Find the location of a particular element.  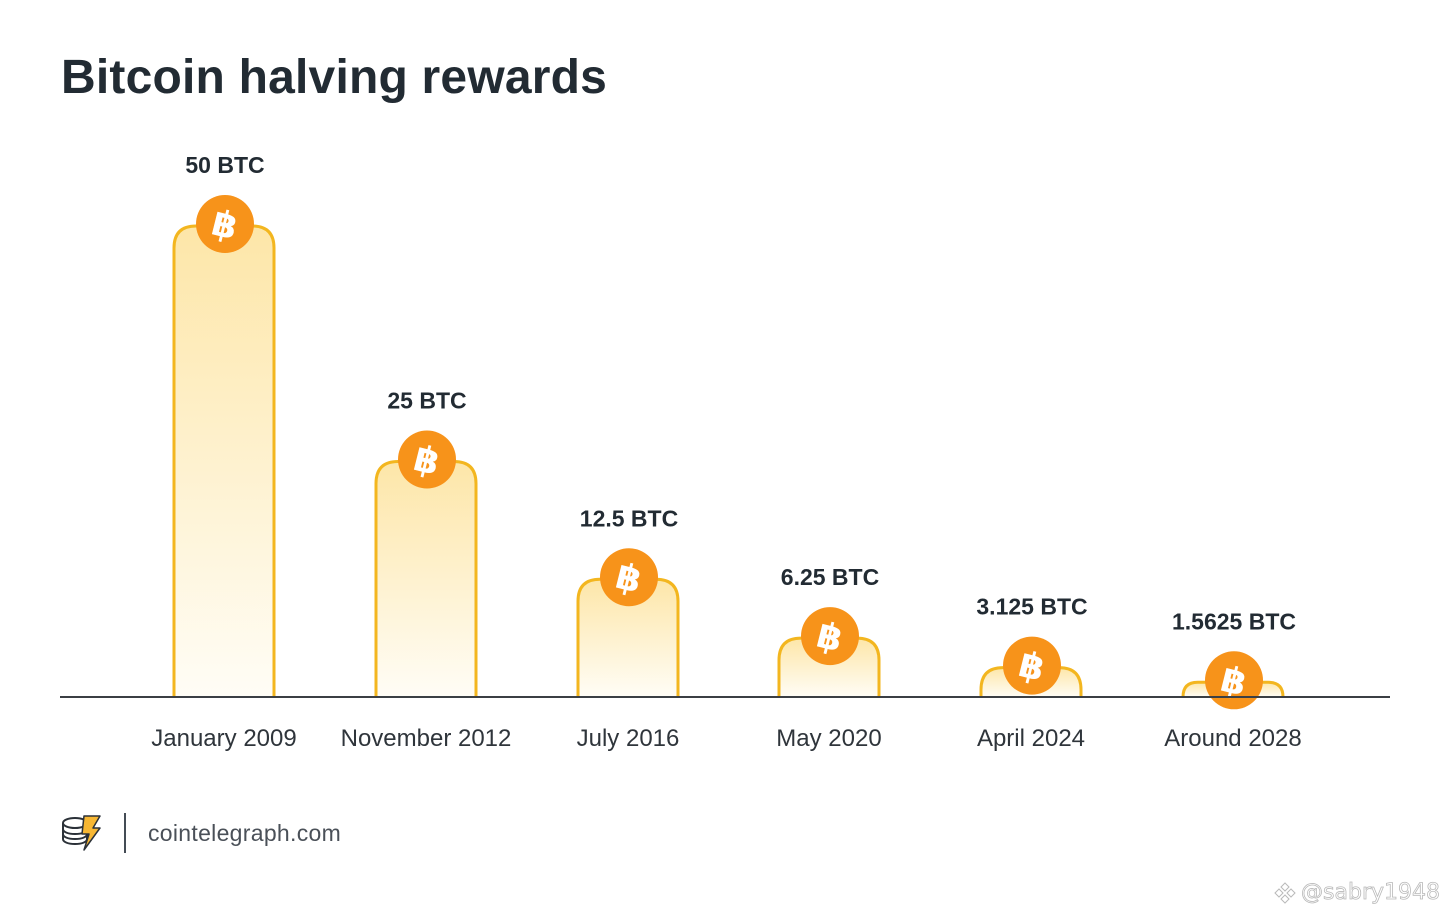

value-label-5: 1.5625 BTC is located at coordinates (1234, 621).